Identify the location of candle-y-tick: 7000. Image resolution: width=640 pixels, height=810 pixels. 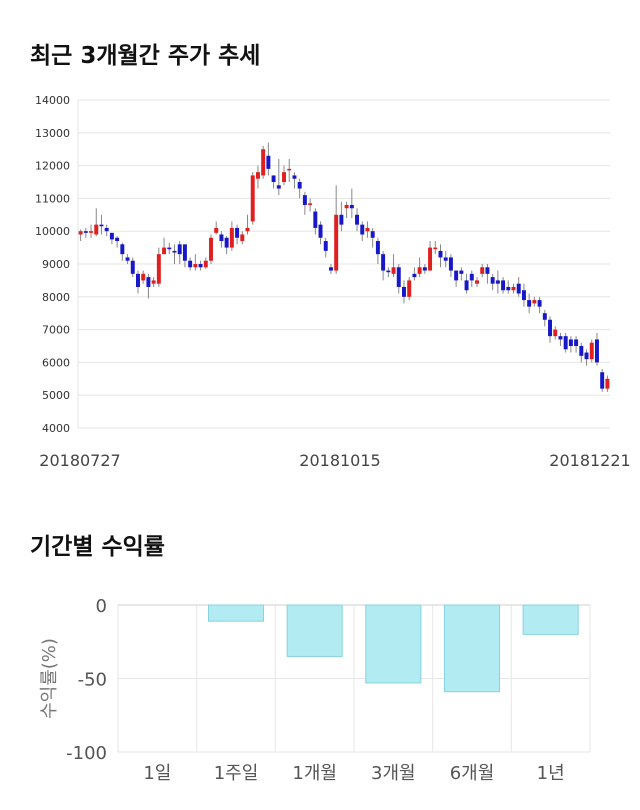
(56, 330).